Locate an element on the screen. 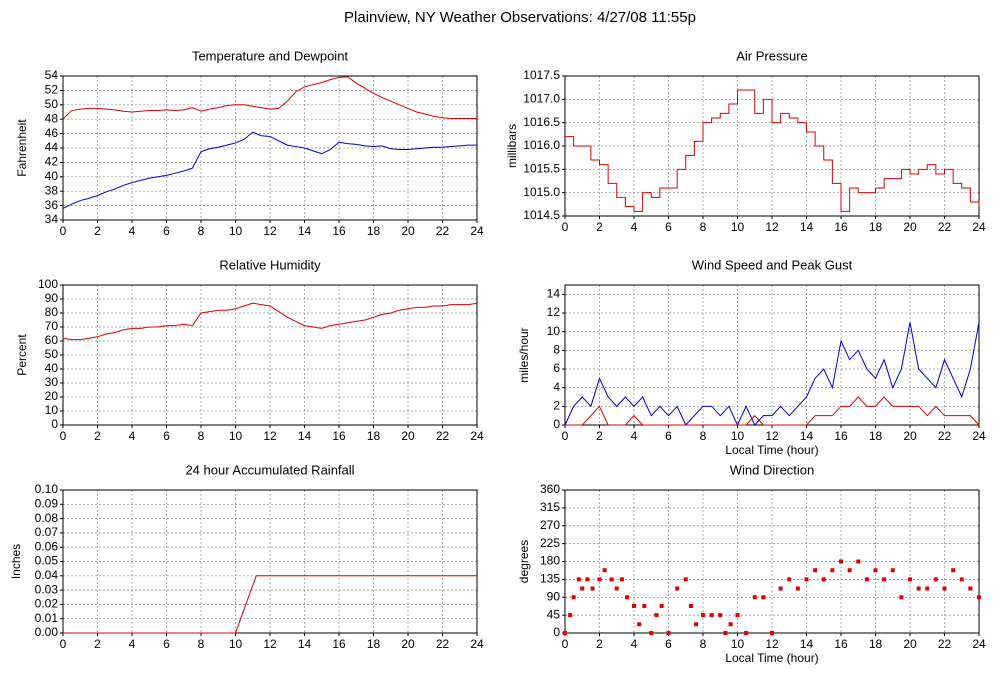 The image size is (1000, 680). y-tick-label: 52 is located at coordinates (52, 90).